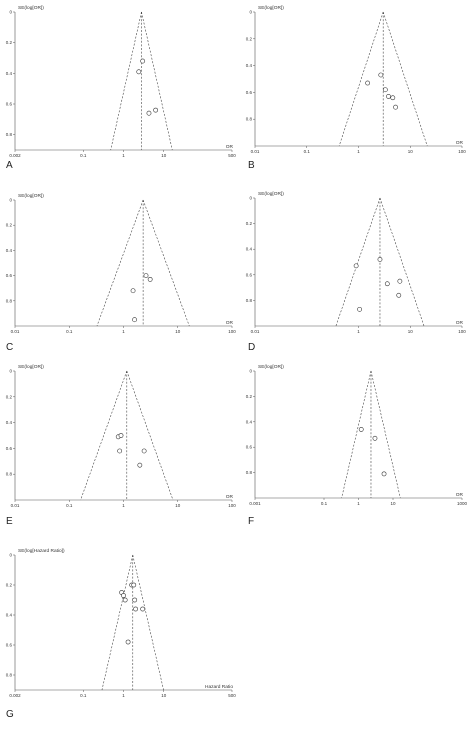  I want to click on funnel-panel-d: 0 0.2 0.4 0.6 0.8 0.01 1 10 100 SE(log[OR]) OR D, so click(356, 272).